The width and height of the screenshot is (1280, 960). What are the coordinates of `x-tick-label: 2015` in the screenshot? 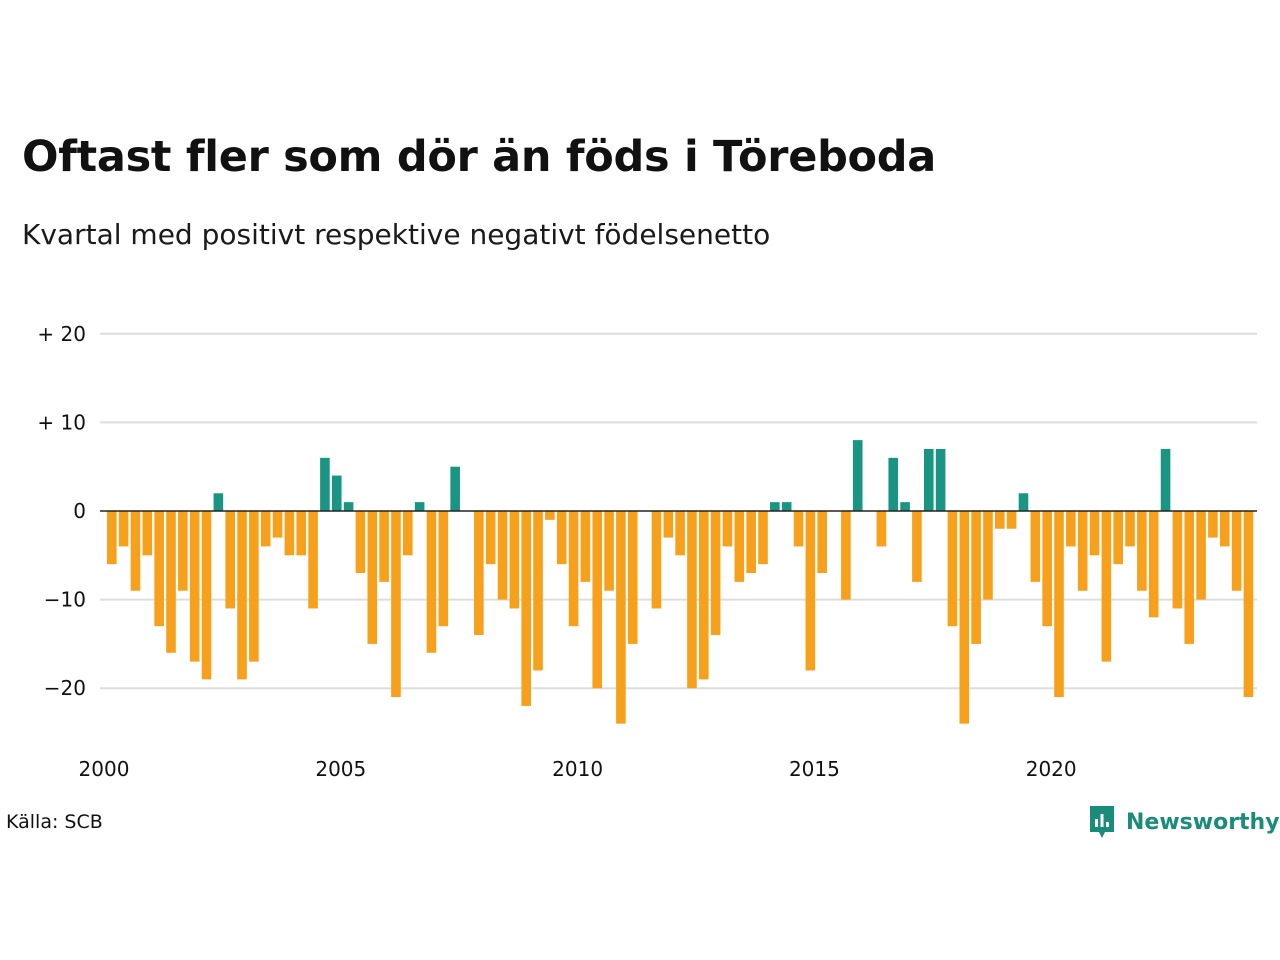 It's located at (814, 769).